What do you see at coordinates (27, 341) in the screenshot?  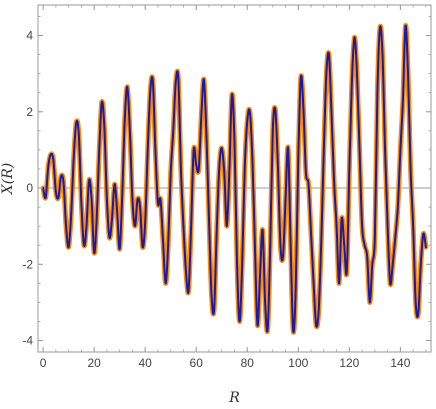 I see `y-tick-label: -4` at bounding box center [27, 341].